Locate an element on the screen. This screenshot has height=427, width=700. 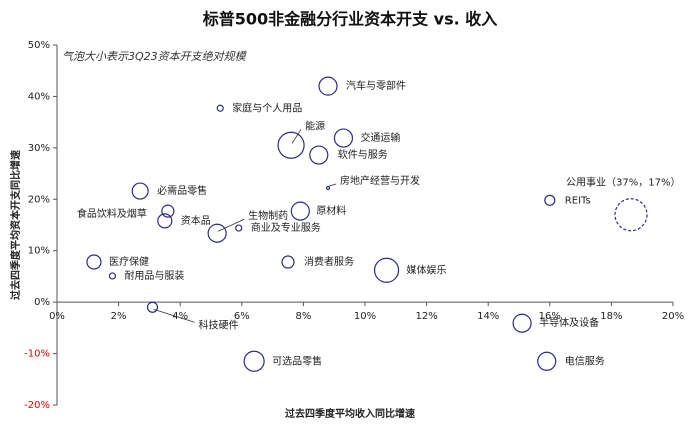
y-tick-label: -20% is located at coordinates (37, 405).